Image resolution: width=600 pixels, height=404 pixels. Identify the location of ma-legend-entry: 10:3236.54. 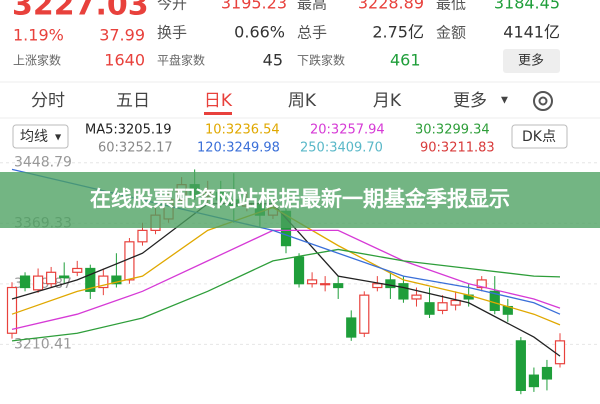
(242, 130).